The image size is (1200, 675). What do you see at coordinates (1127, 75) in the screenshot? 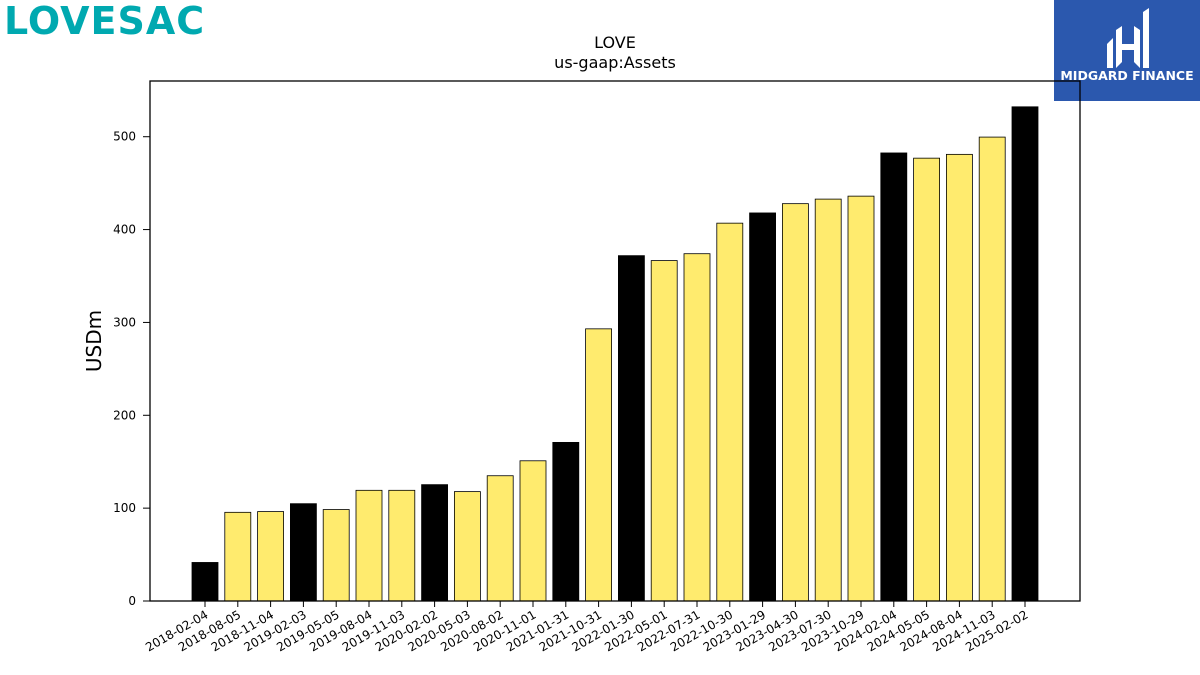
I see `publisher-logo-label: MIDGARD FINANCE` at bounding box center [1127, 75].